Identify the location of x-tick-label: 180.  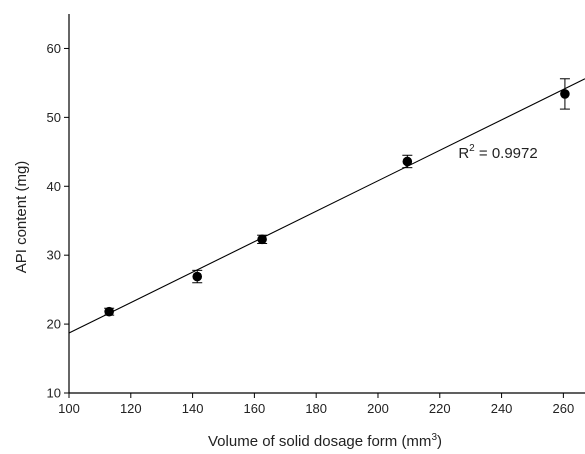
(316, 408).